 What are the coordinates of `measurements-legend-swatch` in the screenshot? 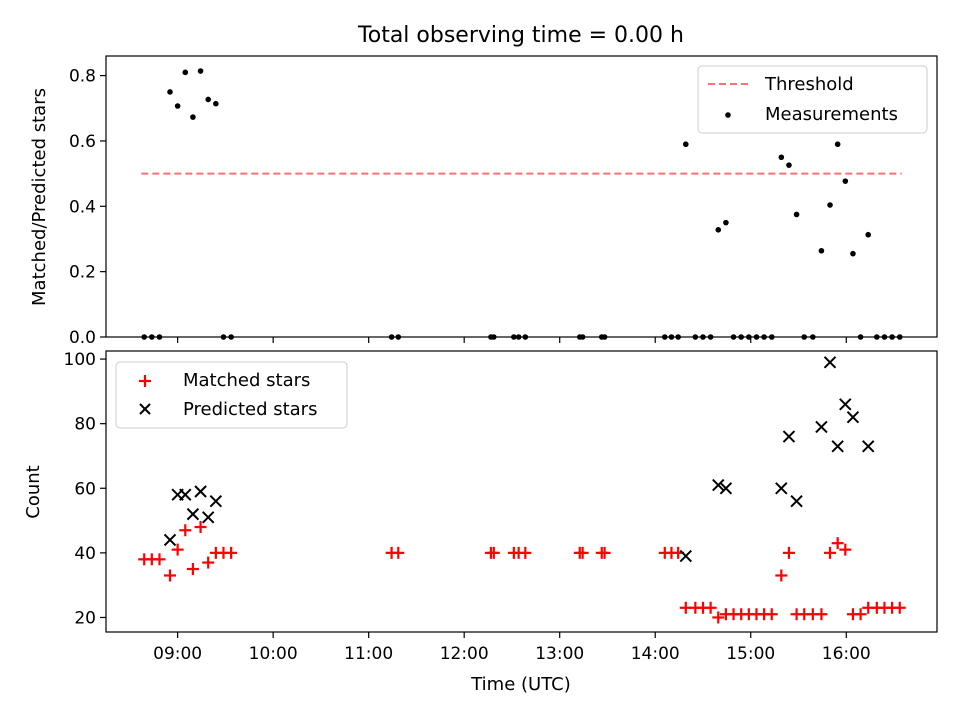 It's located at (728, 115).